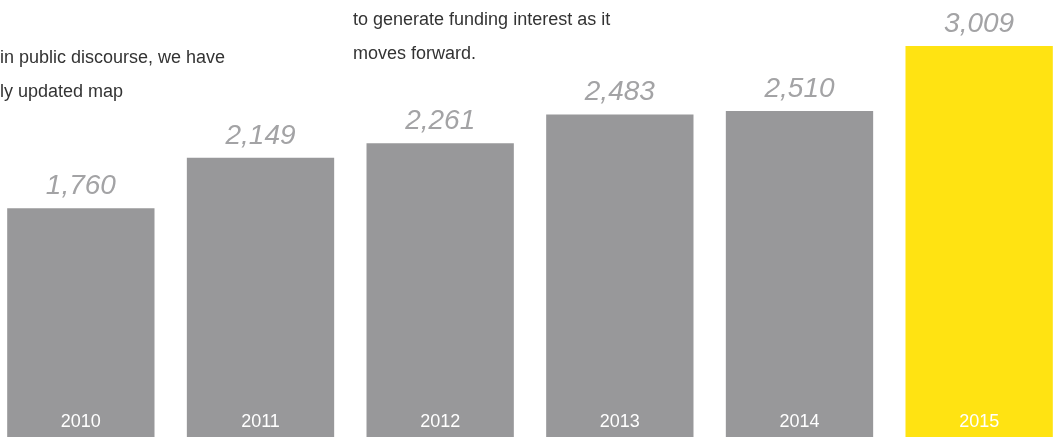 Image resolution: width=1060 pixels, height=437 pixels. I want to click on data-label: 2,261, so click(440, 120).